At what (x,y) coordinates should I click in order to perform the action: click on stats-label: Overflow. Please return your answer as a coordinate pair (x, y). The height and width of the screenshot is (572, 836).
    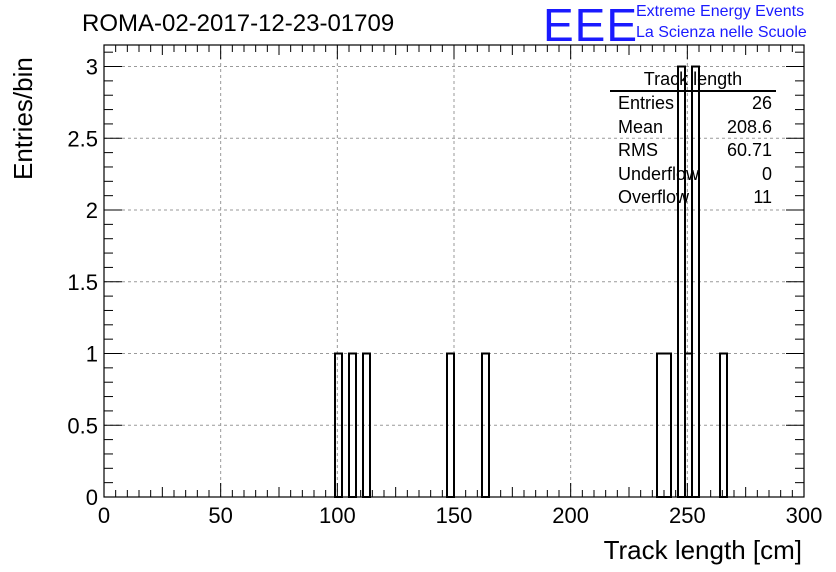
    Looking at the image, I should click on (654, 197).